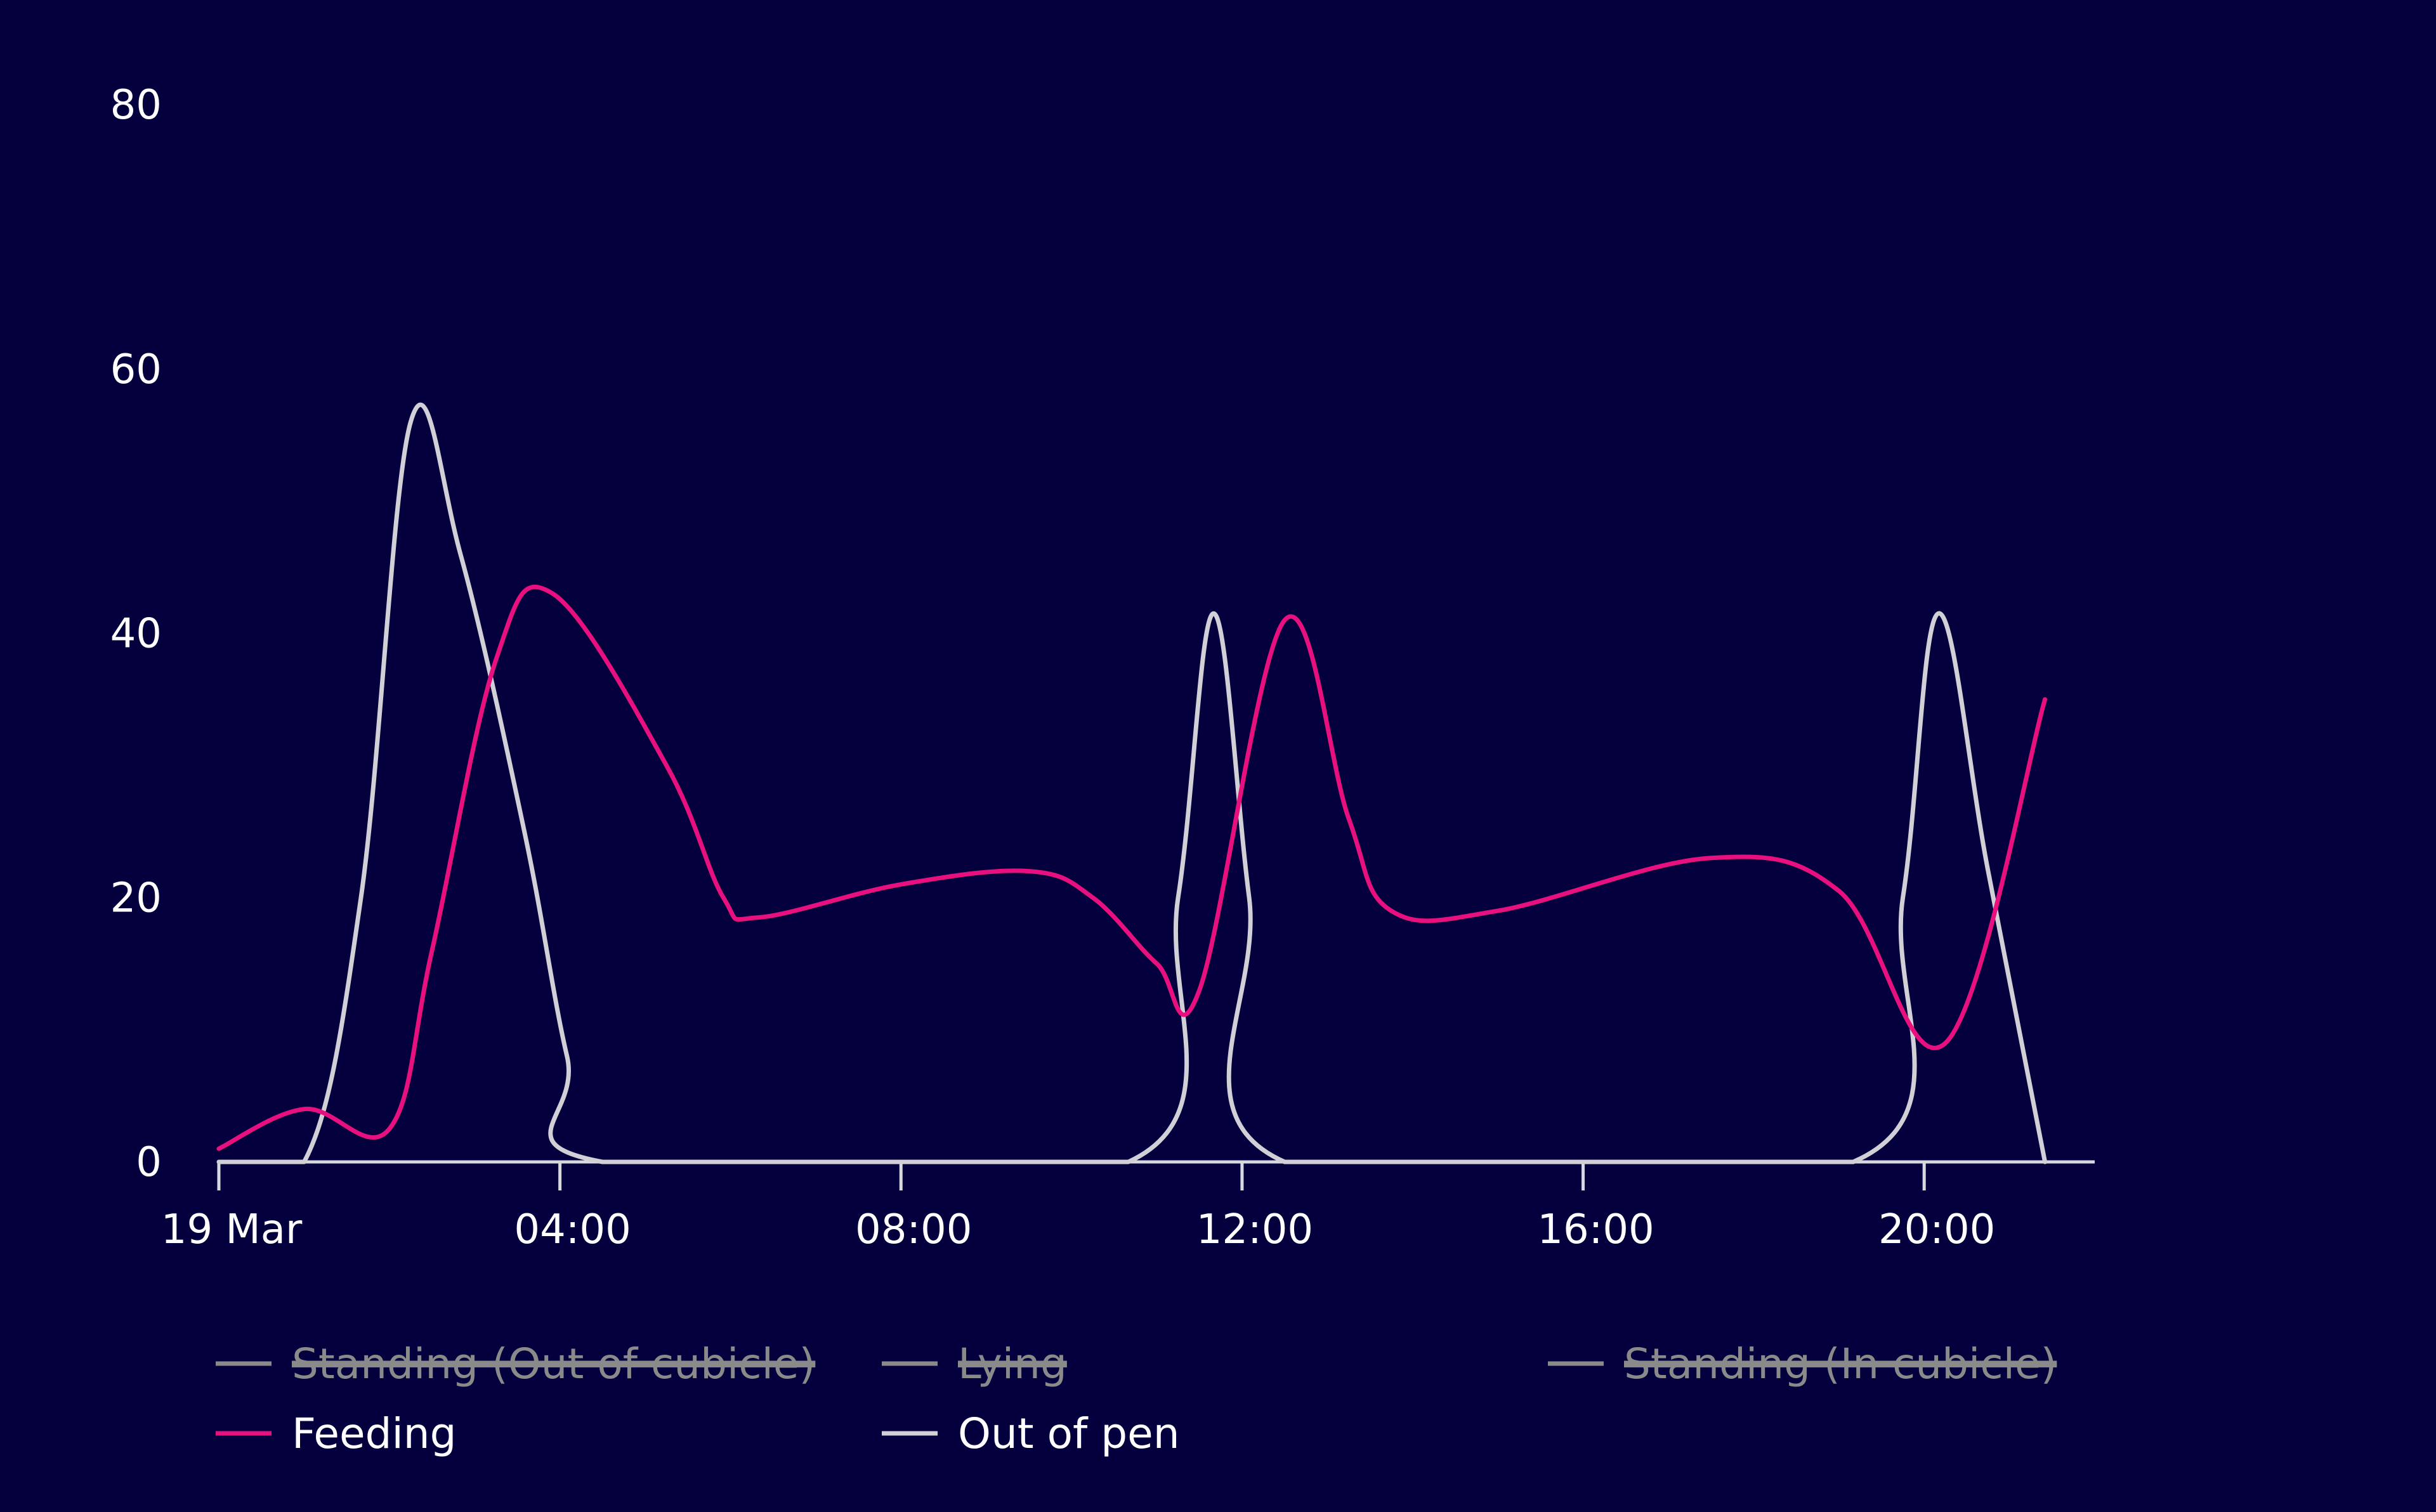 Image resolution: width=2436 pixels, height=1512 pixels. What do you see at coordinates (572, 1229) in the screenshot?
I see `x-tick-label: 04:00` at bounding box center [572, 1229].